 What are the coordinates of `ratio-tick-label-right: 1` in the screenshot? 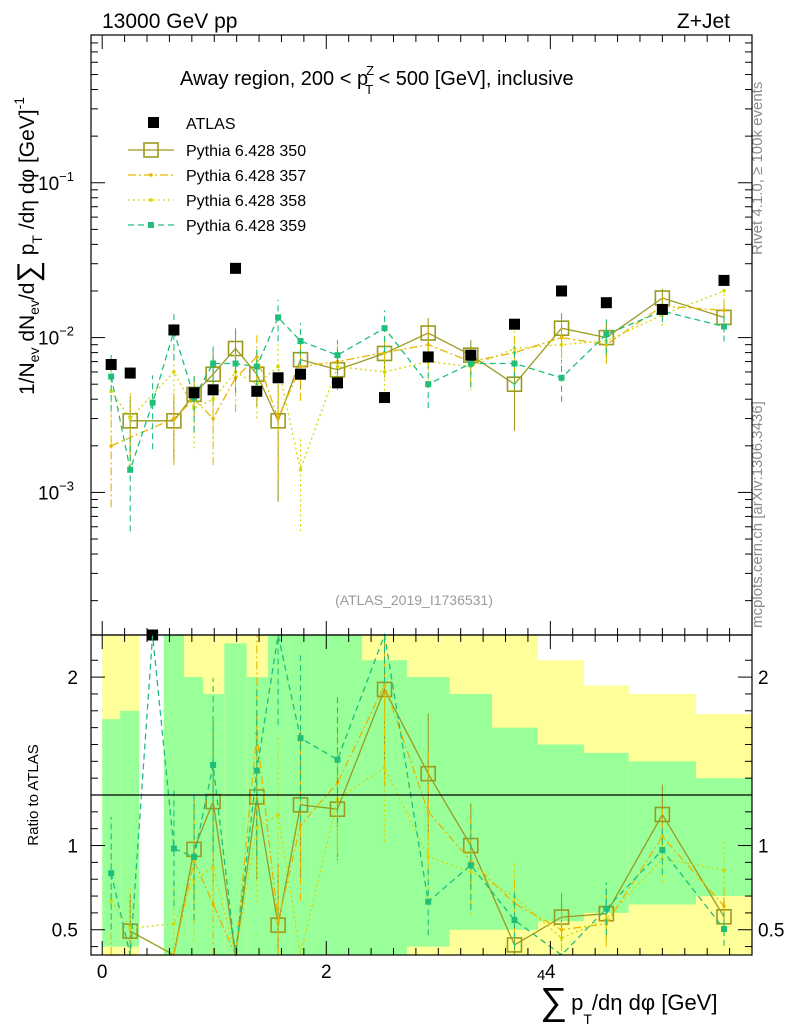 It's located at (763, 847).